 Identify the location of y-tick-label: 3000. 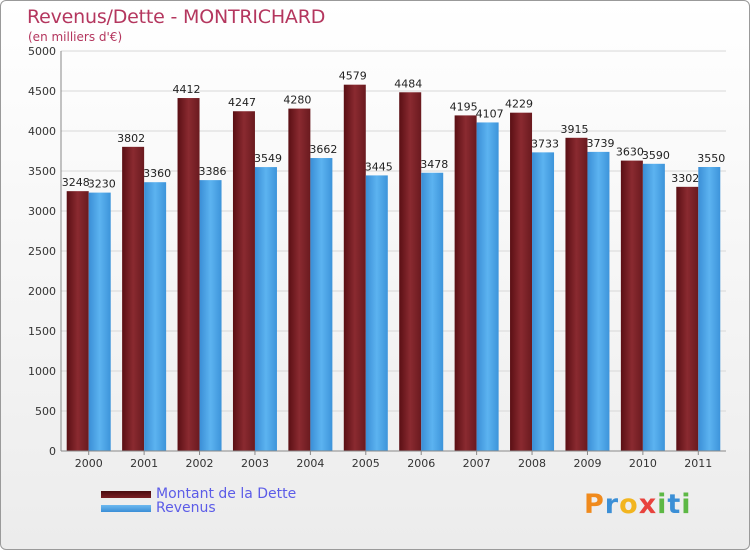
(42, 211).